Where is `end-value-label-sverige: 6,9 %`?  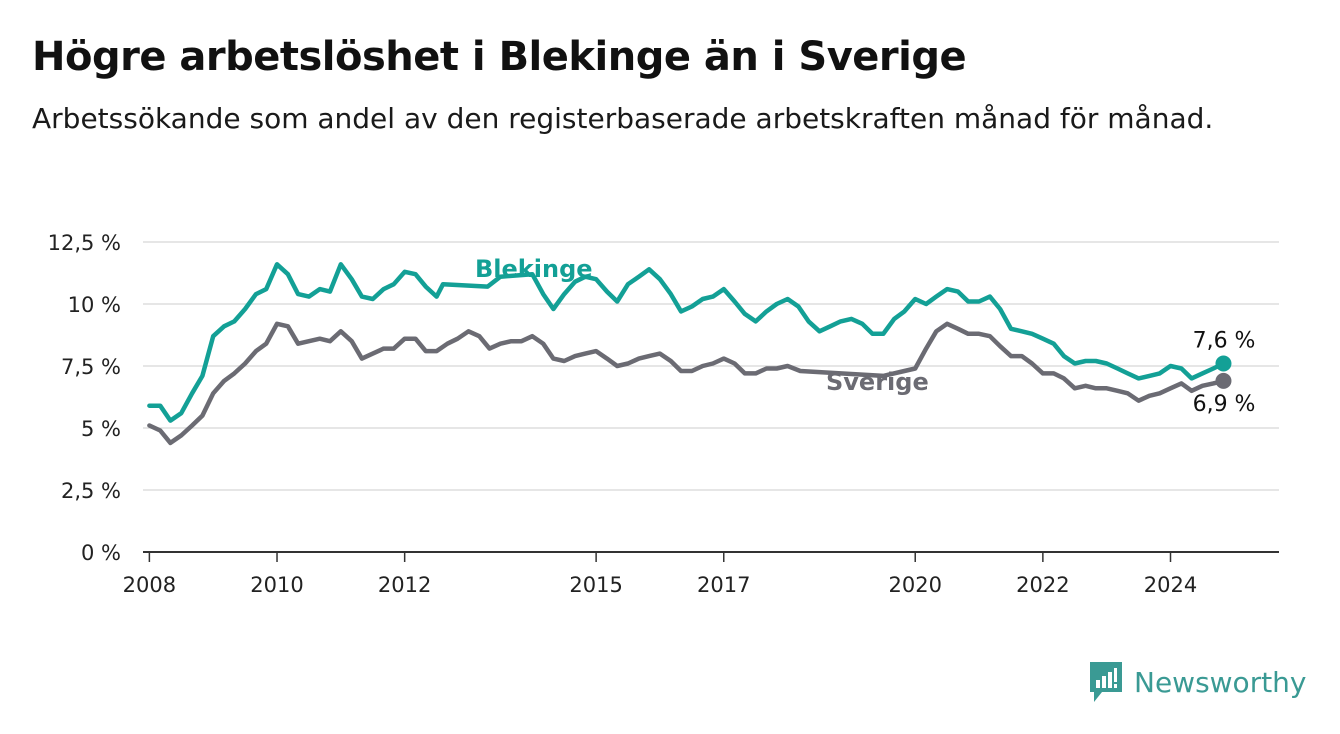 end-value-label-sverige: 6,9 % is located at coordinates (1224, 404).